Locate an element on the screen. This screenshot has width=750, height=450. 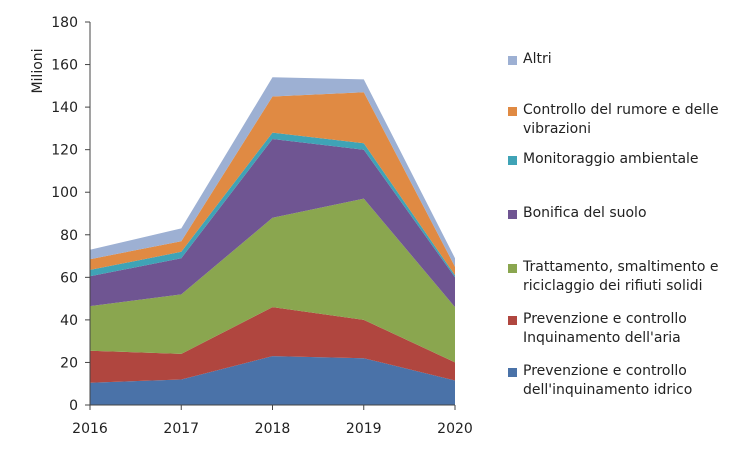
y-tick-label: 120 is located at coordinates (64, 151).